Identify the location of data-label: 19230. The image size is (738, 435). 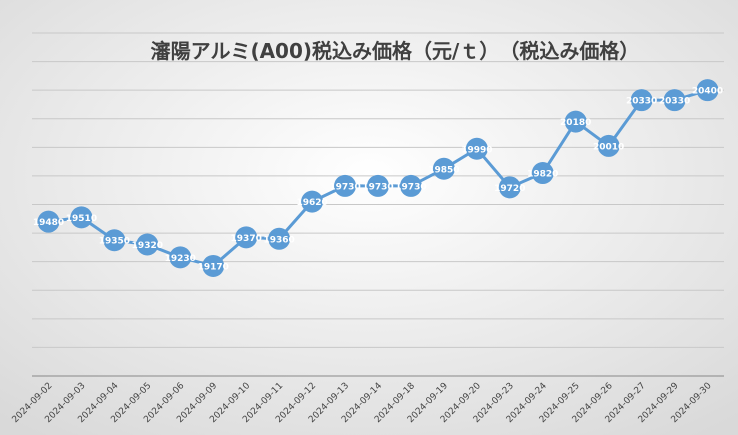
(180, 259).